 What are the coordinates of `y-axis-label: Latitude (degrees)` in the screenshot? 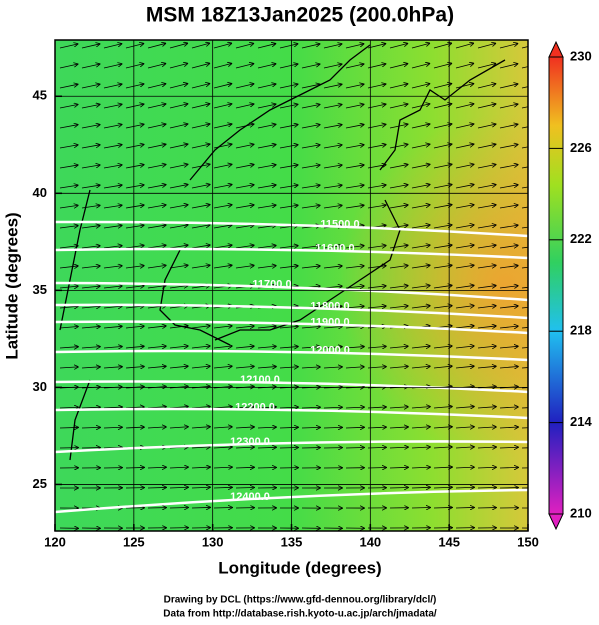 It's located at (11, 285).